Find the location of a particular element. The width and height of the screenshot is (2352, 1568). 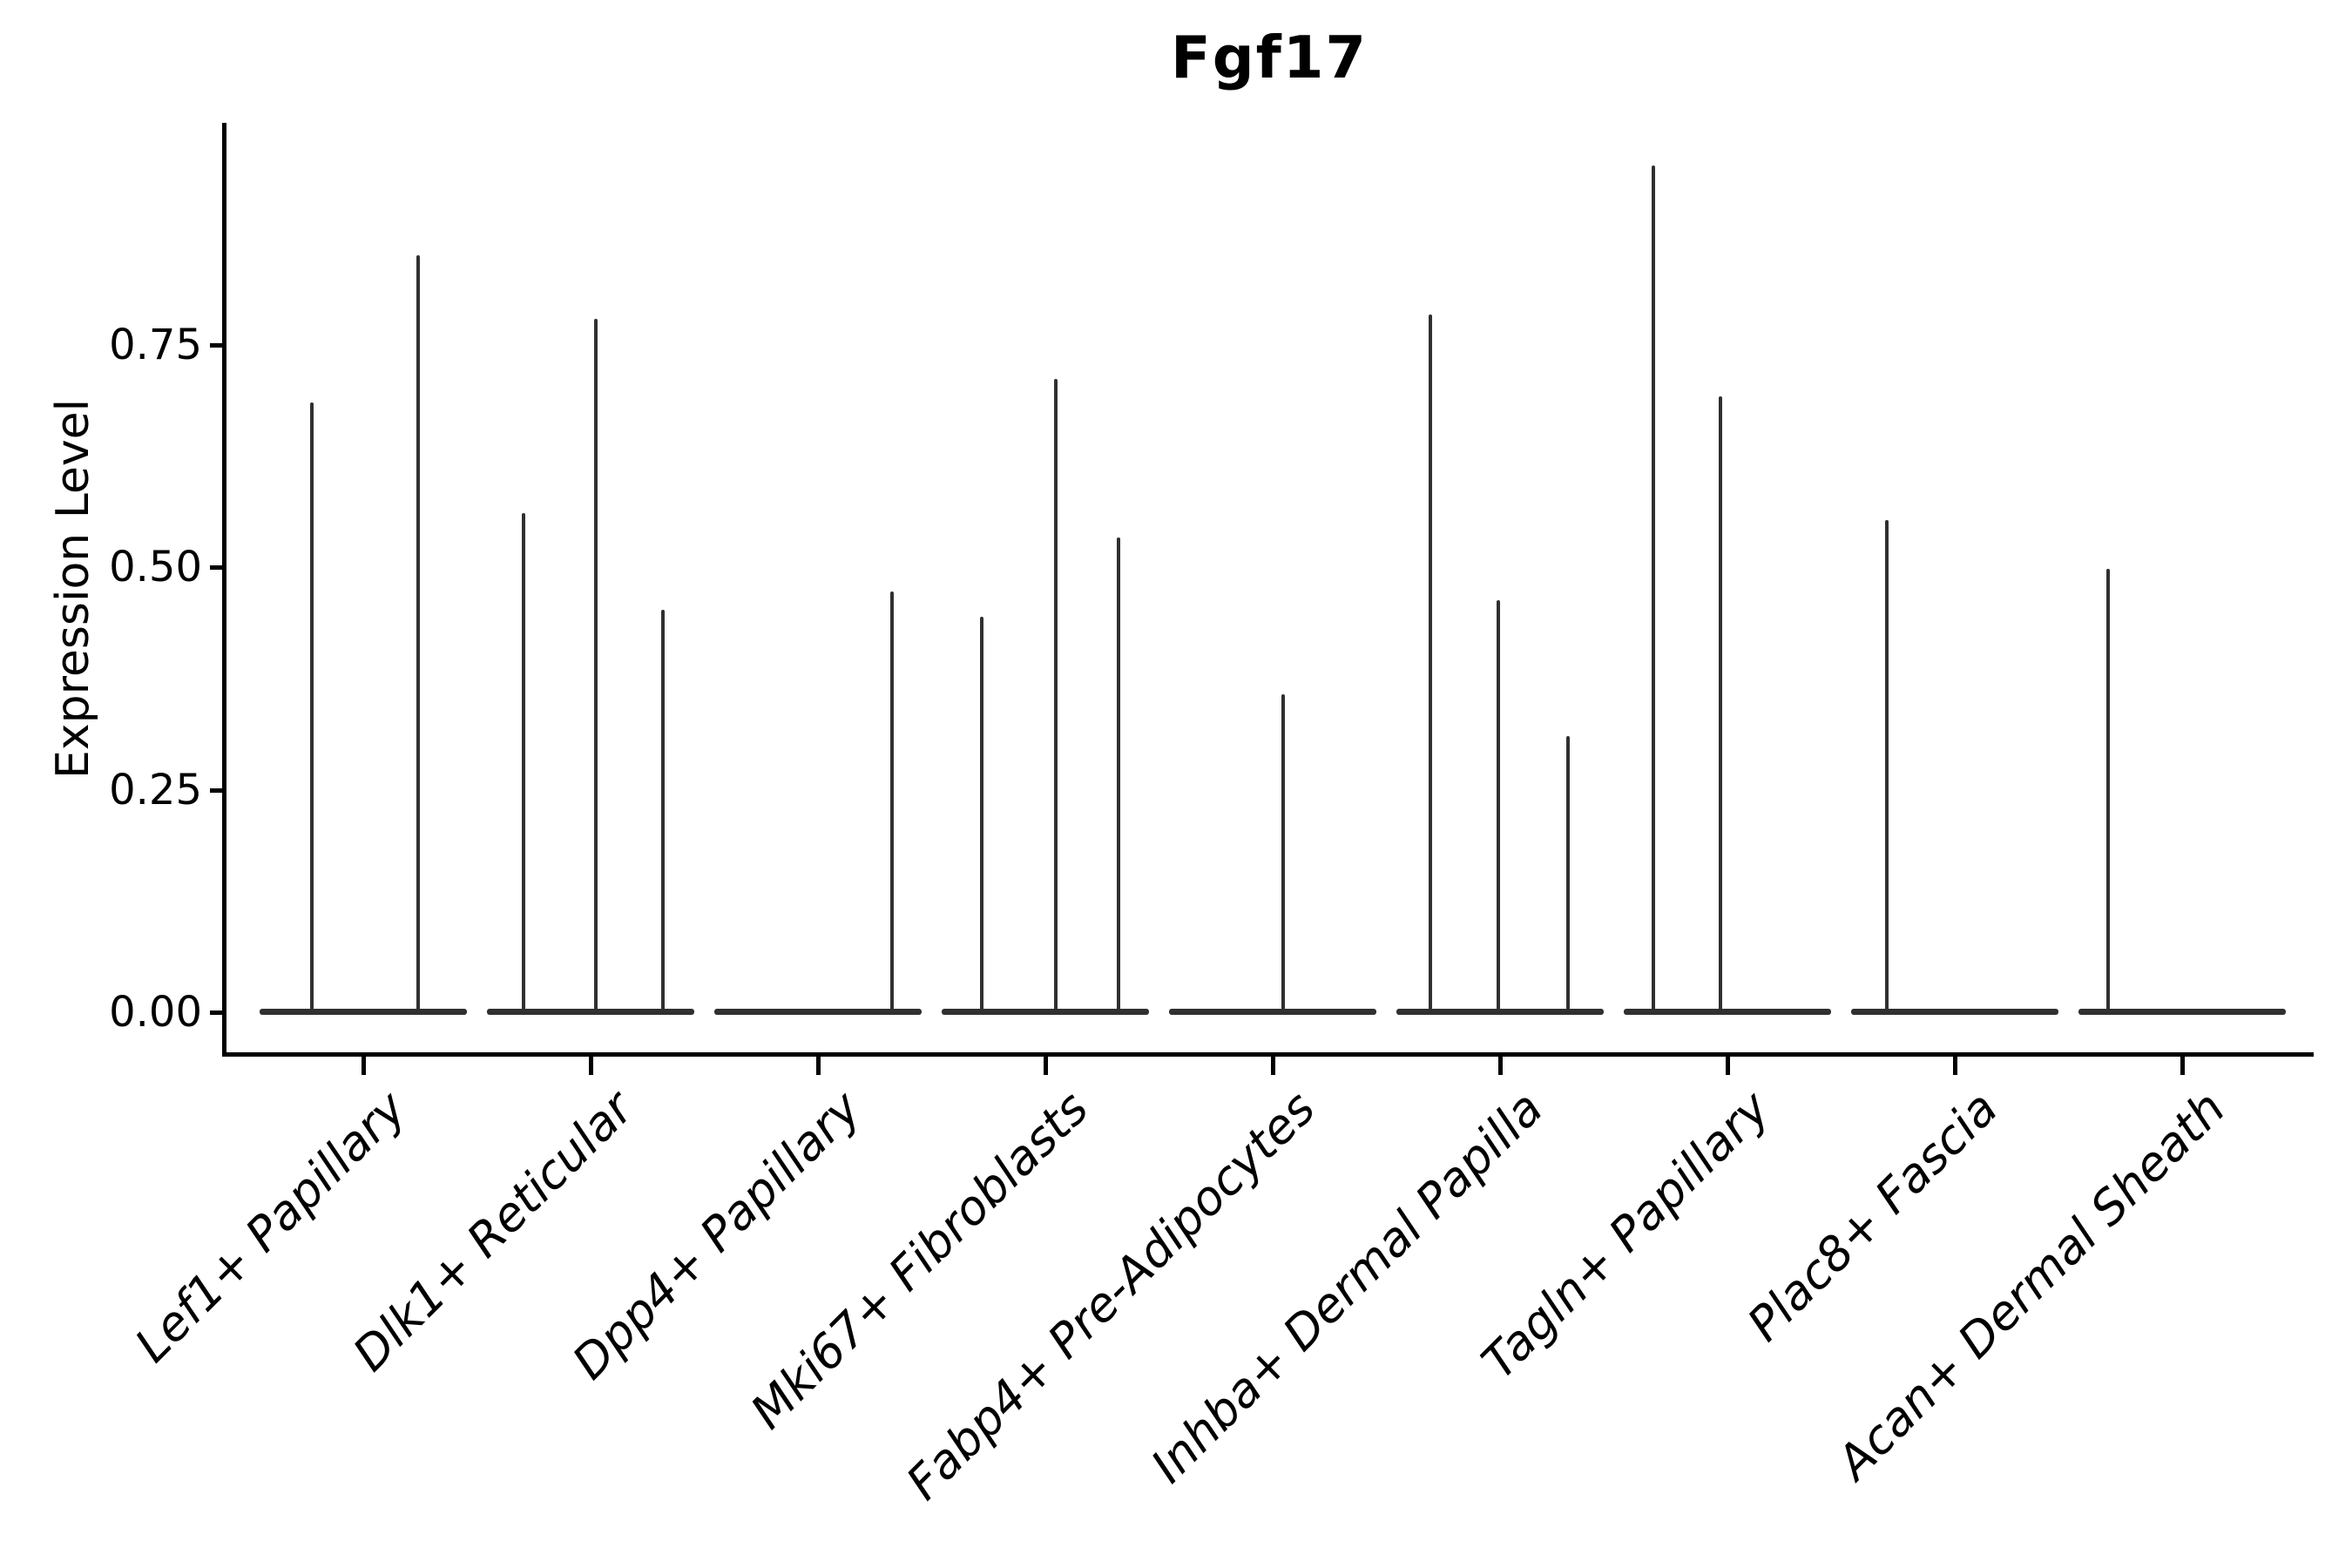

y-tick-label: 0.75 is located at coordinates (155, 344).